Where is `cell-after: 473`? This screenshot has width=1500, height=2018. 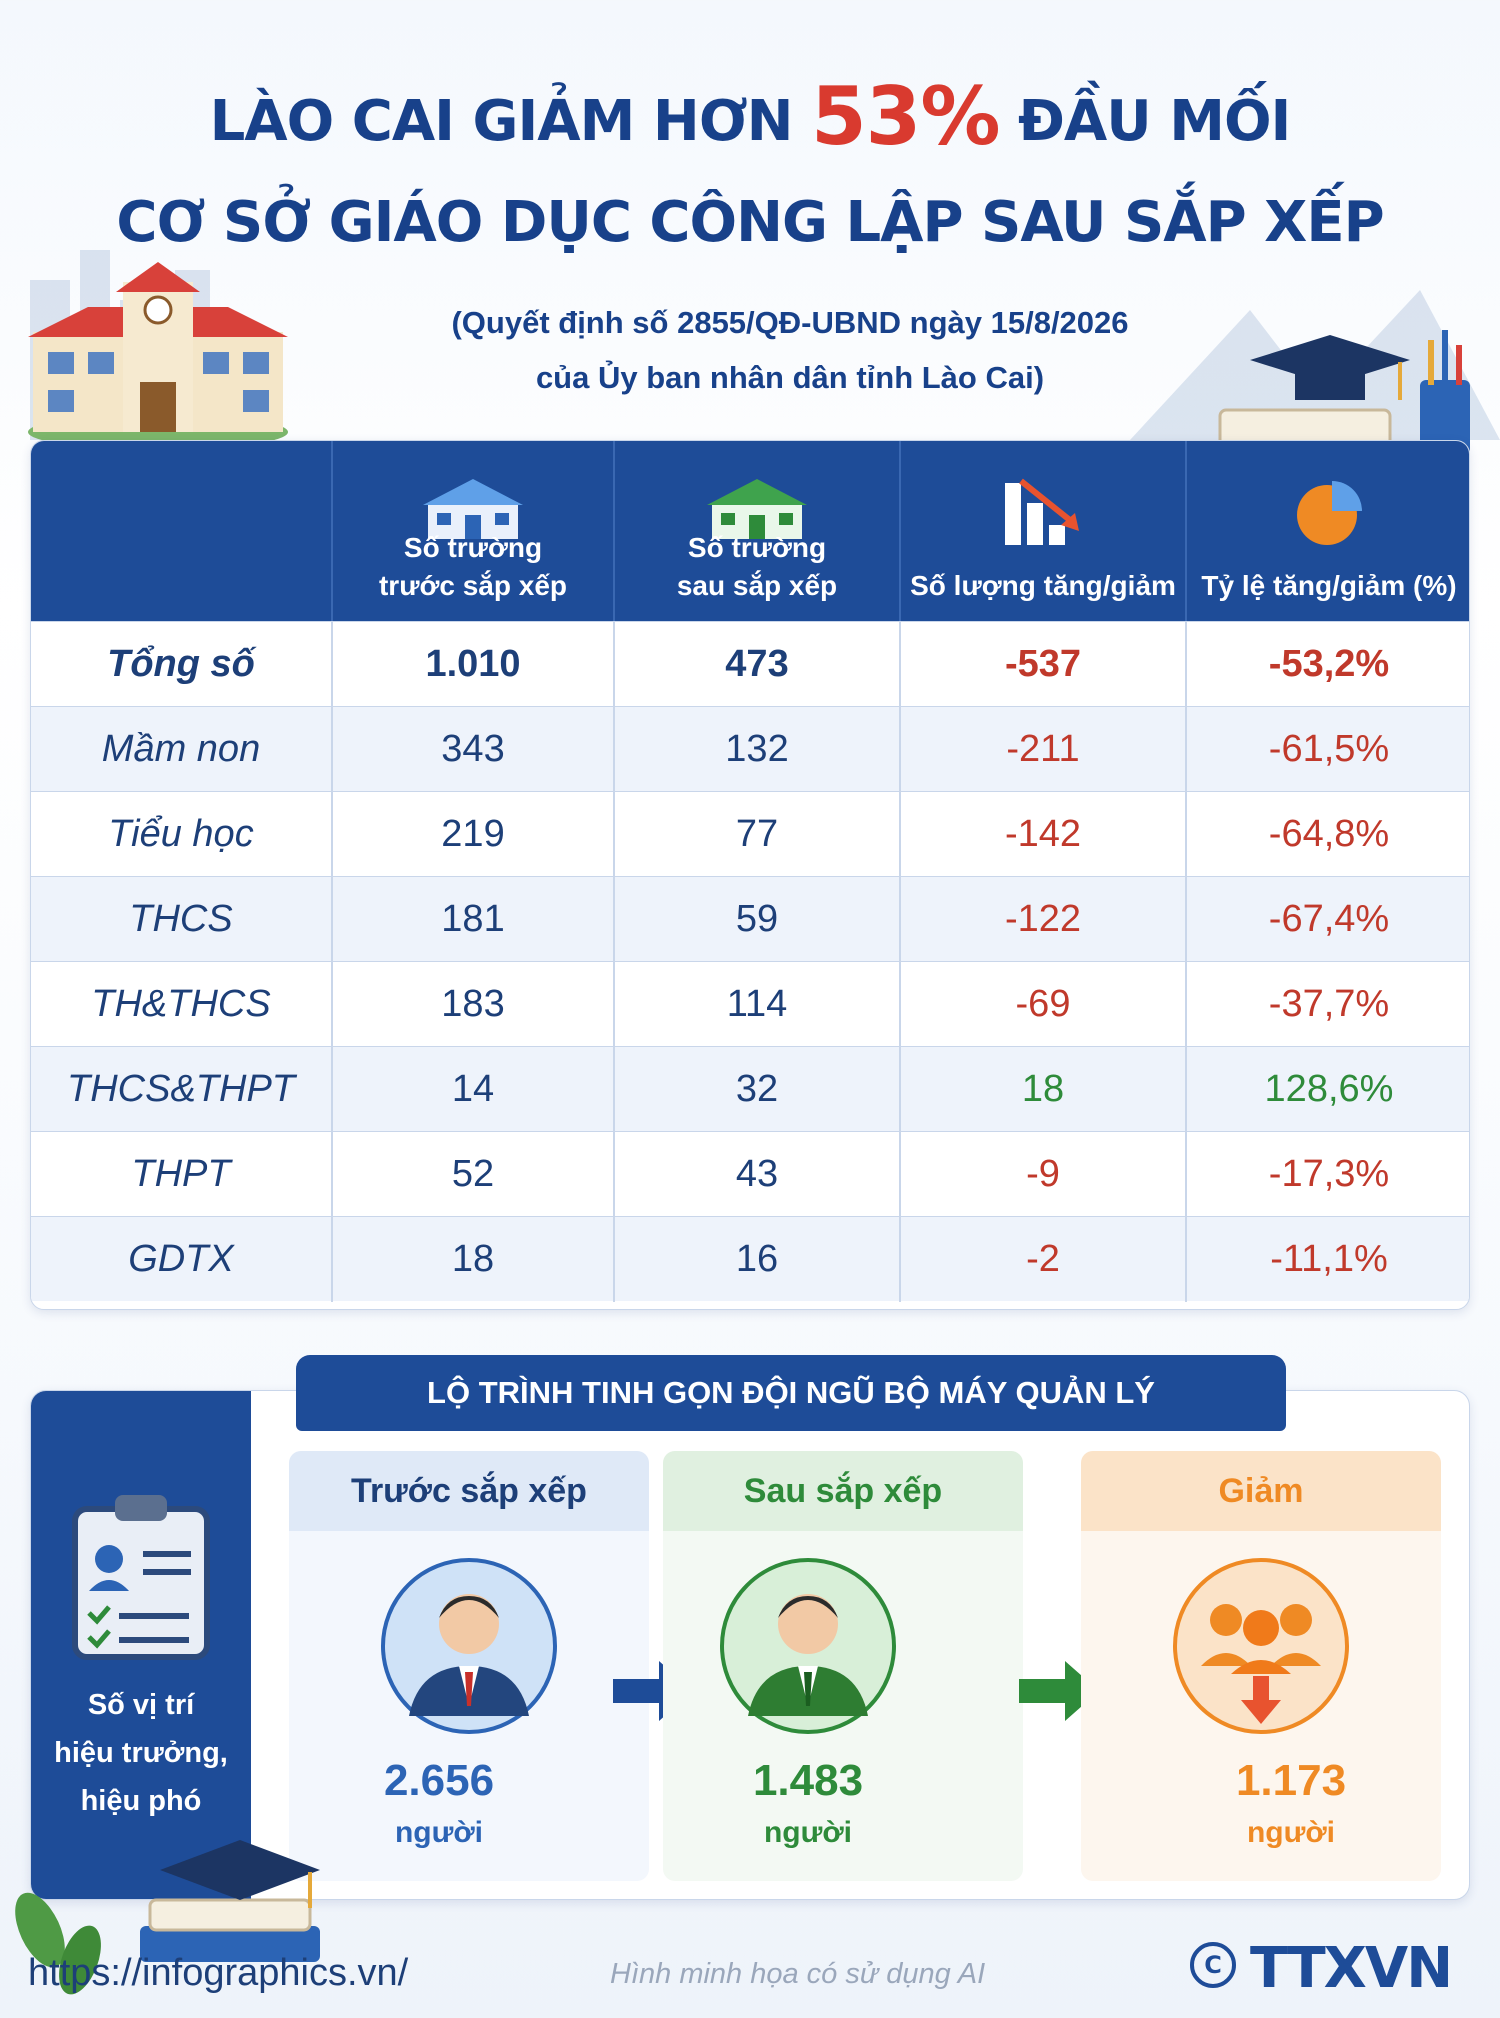 cell-after: 473 is located at coordinates (756, 664).